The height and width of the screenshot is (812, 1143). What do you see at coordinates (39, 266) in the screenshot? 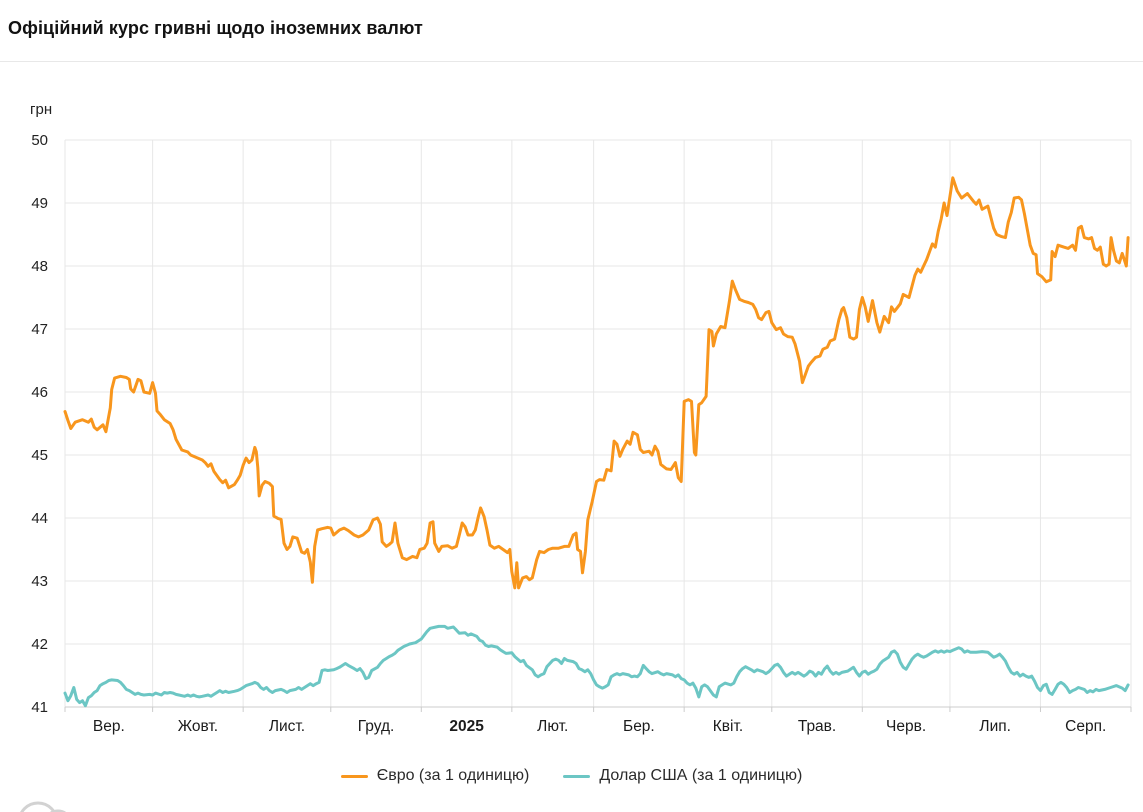
I see `y-tick-label: 48` at bounding box center [39, 266].